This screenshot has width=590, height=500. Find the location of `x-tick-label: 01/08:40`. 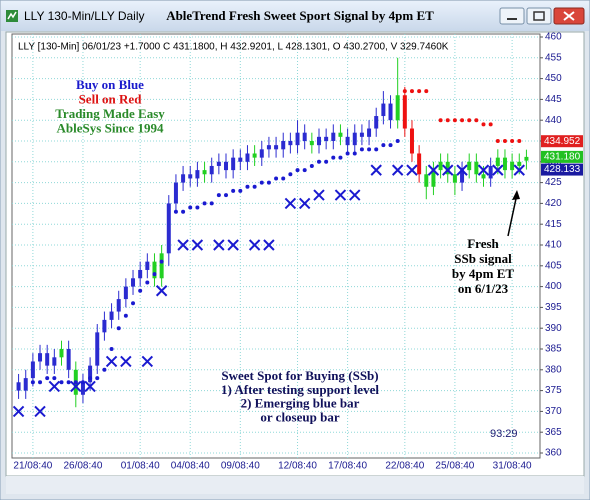

x-tick-label: 01/08:40 is located at coordinates (140, 466).